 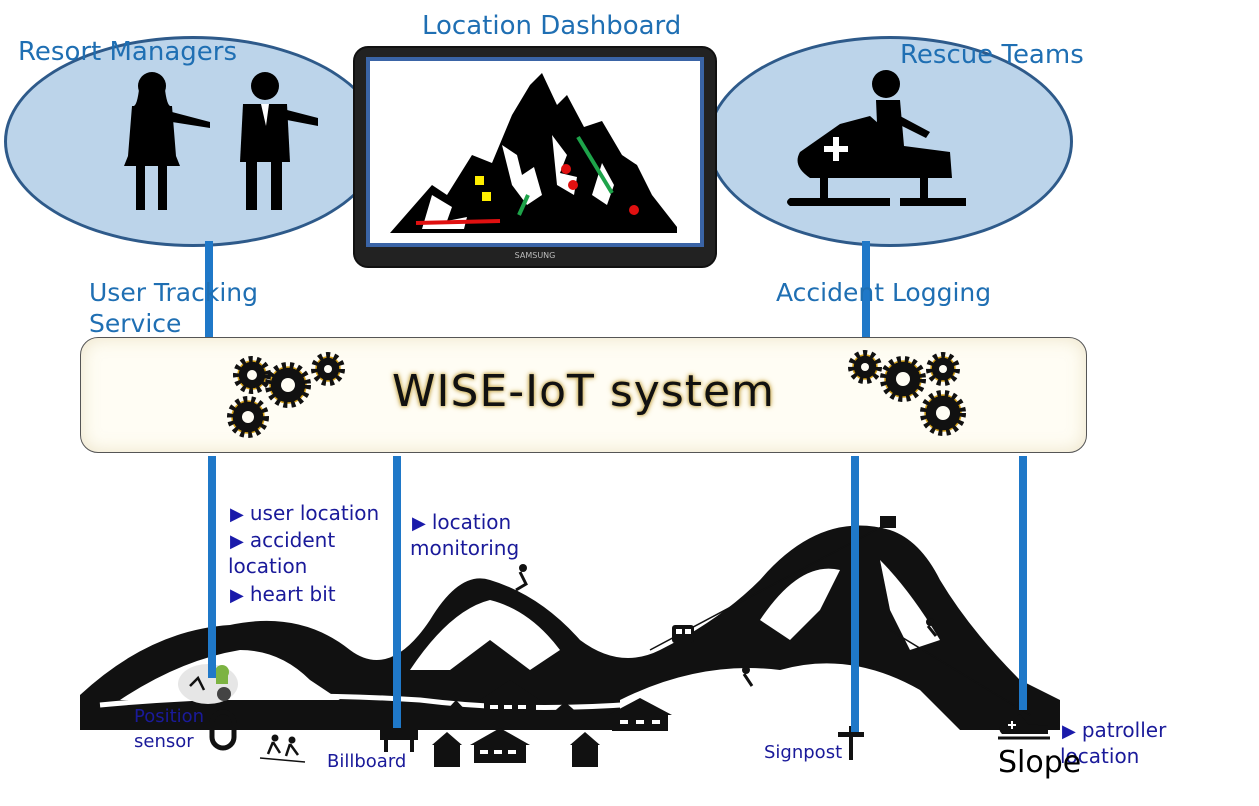 What do you see at coordinates (208, 707) in the screenshot?
I see `position-sensor-devices-icon` at bounding box center [208, 707].